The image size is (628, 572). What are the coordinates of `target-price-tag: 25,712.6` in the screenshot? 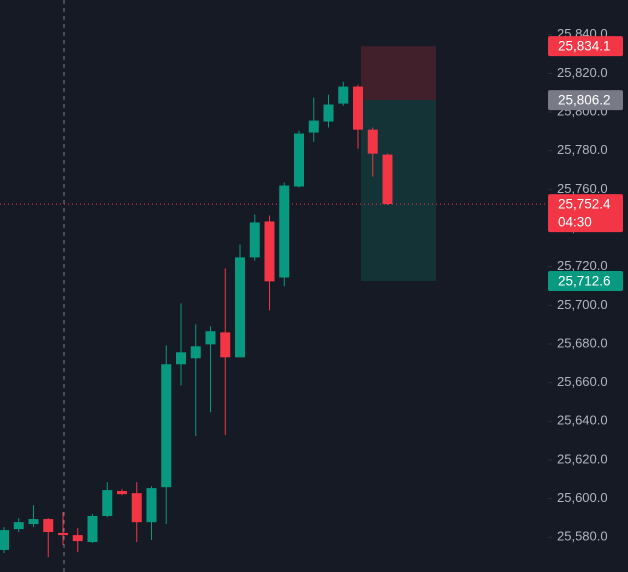 It's located at (584, 281).